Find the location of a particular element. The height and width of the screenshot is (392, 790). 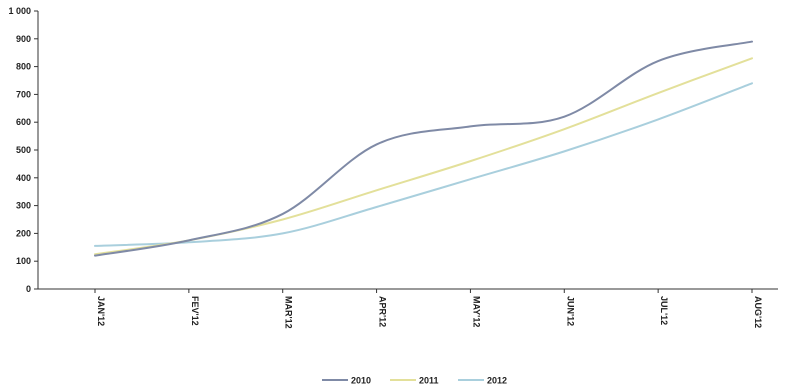

y-axis: 0 100 200 300 400 500 600 700 800 900 1 000 is located at coordinates (23, 150).